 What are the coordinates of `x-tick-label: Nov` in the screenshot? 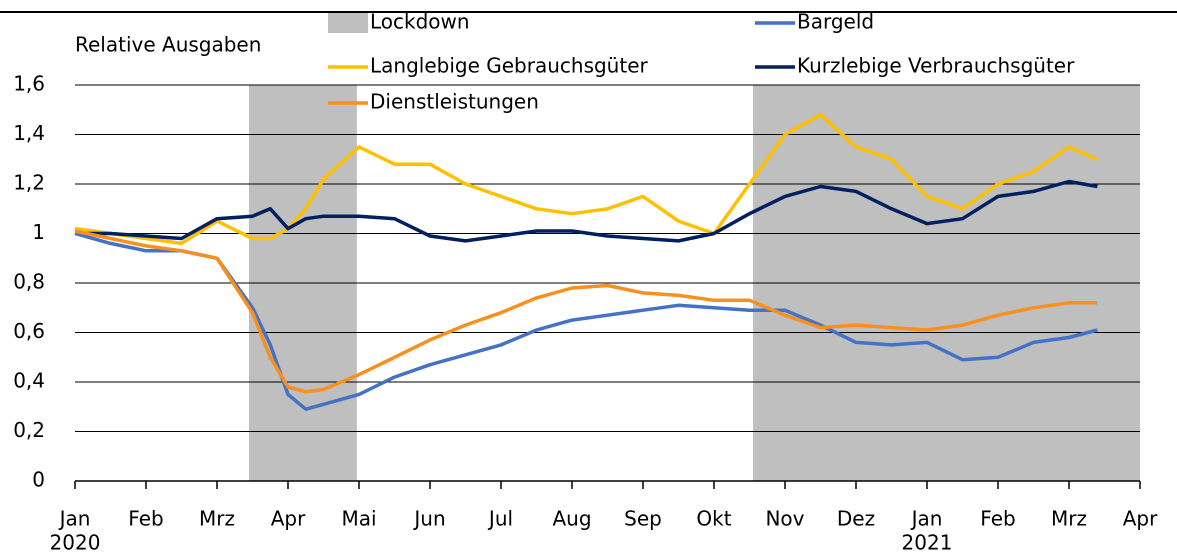 It's located at (784, 519).